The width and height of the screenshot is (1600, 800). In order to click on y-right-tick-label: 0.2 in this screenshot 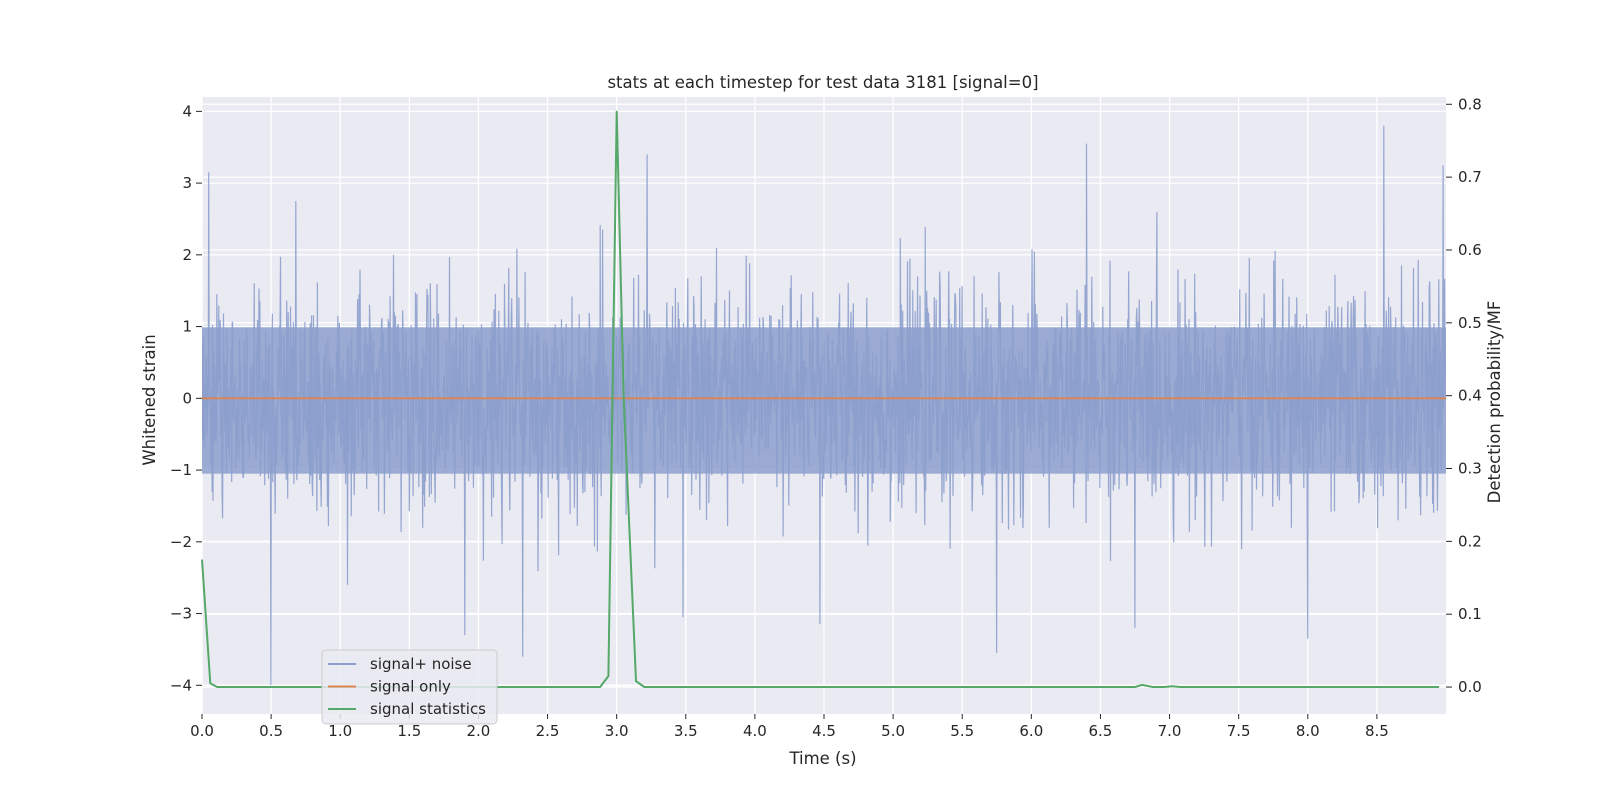, I will do `click(1470, 541)`.